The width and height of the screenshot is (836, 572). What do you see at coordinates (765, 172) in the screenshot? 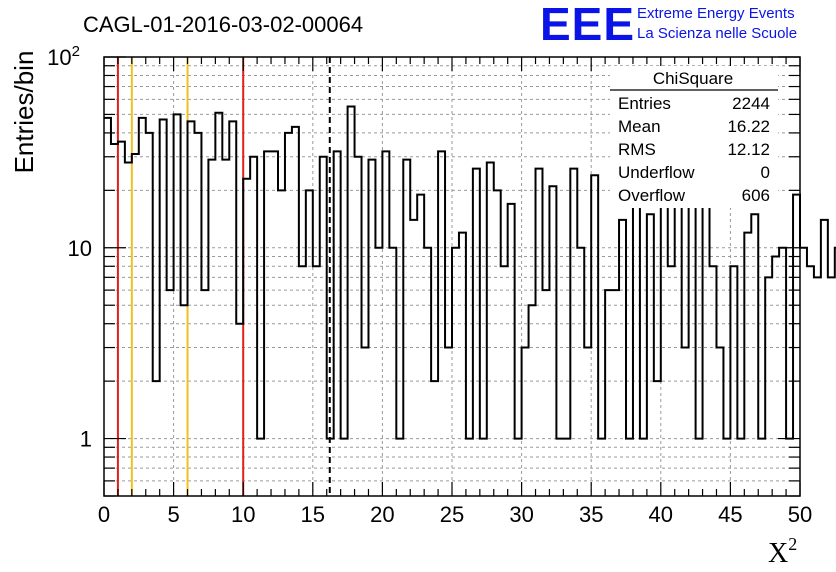
I see `stats-underflow-value: 0` at bounding box center [765, 172].